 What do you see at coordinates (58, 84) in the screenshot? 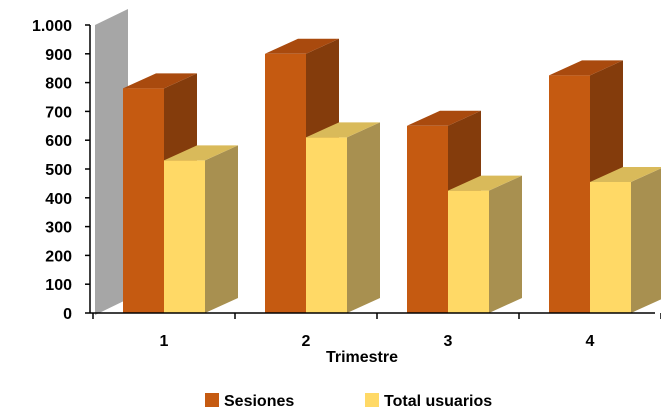
I see `y-tick-label: 800` at bounding box center [58, 84].